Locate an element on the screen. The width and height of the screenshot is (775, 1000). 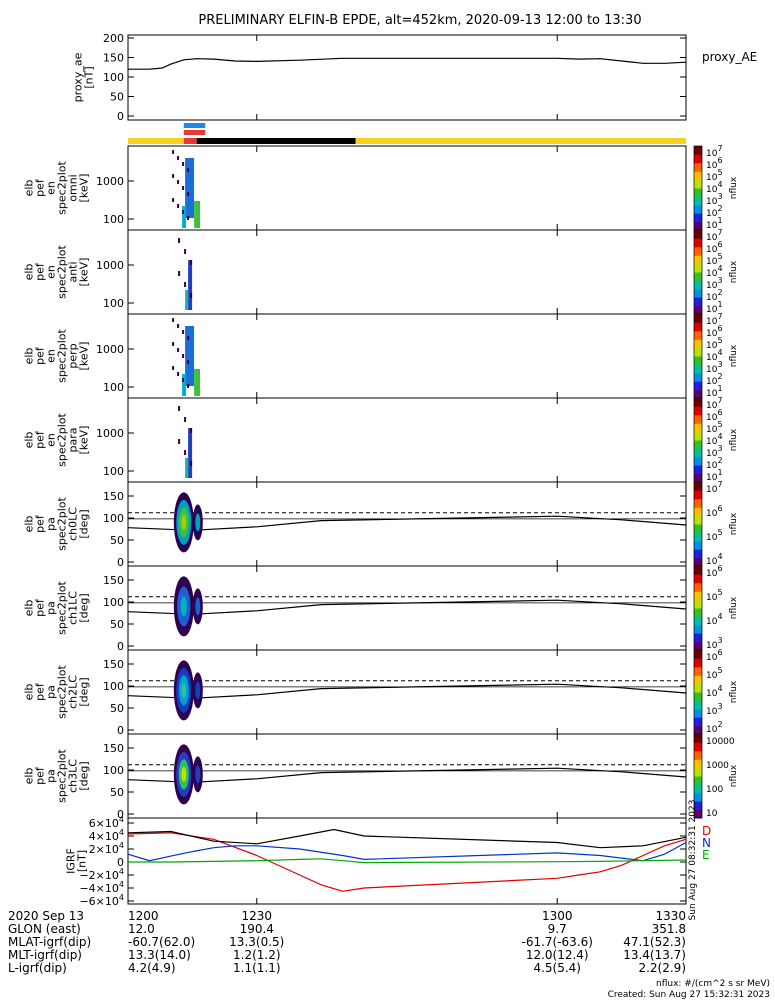
pitch-angle-curve is located at coordinates (407, 523).